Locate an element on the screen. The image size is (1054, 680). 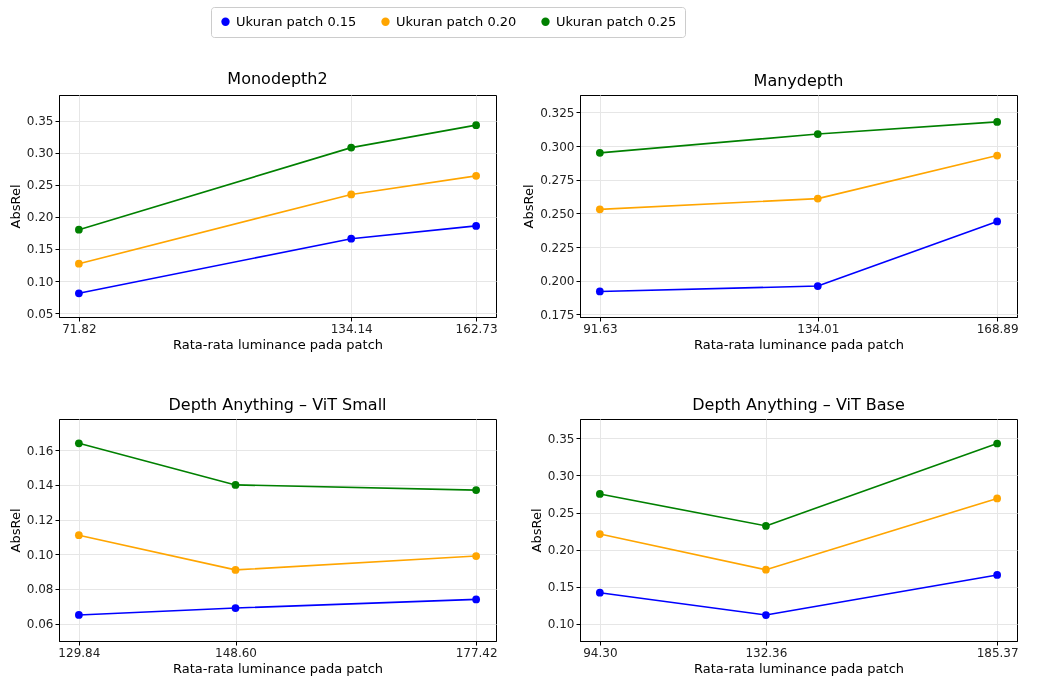
y-tick-label: 0.14 is located at coordinates (40, 485).